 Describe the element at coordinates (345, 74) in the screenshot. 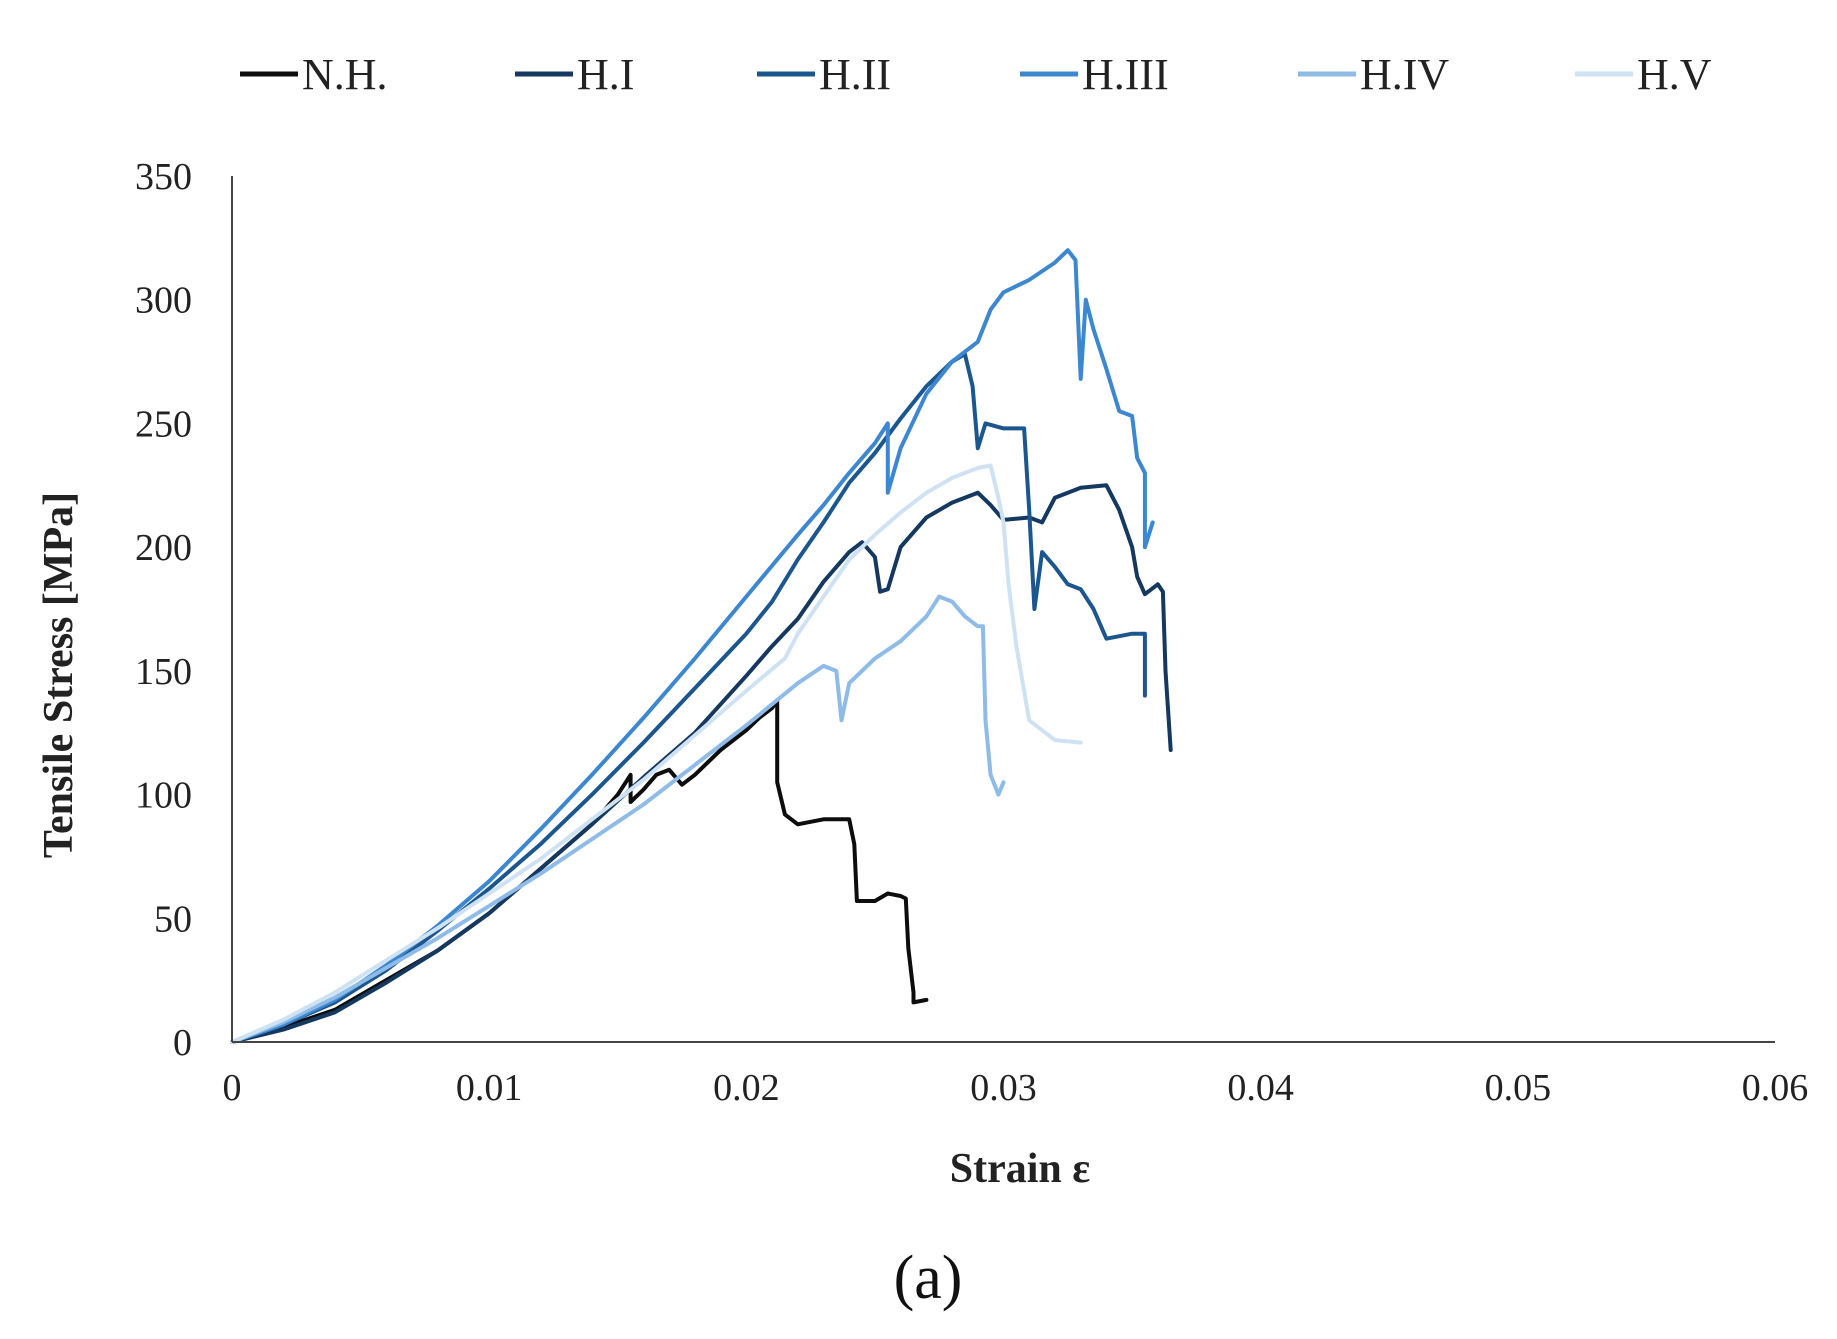

I see `legend-label: N.H.` at that location.